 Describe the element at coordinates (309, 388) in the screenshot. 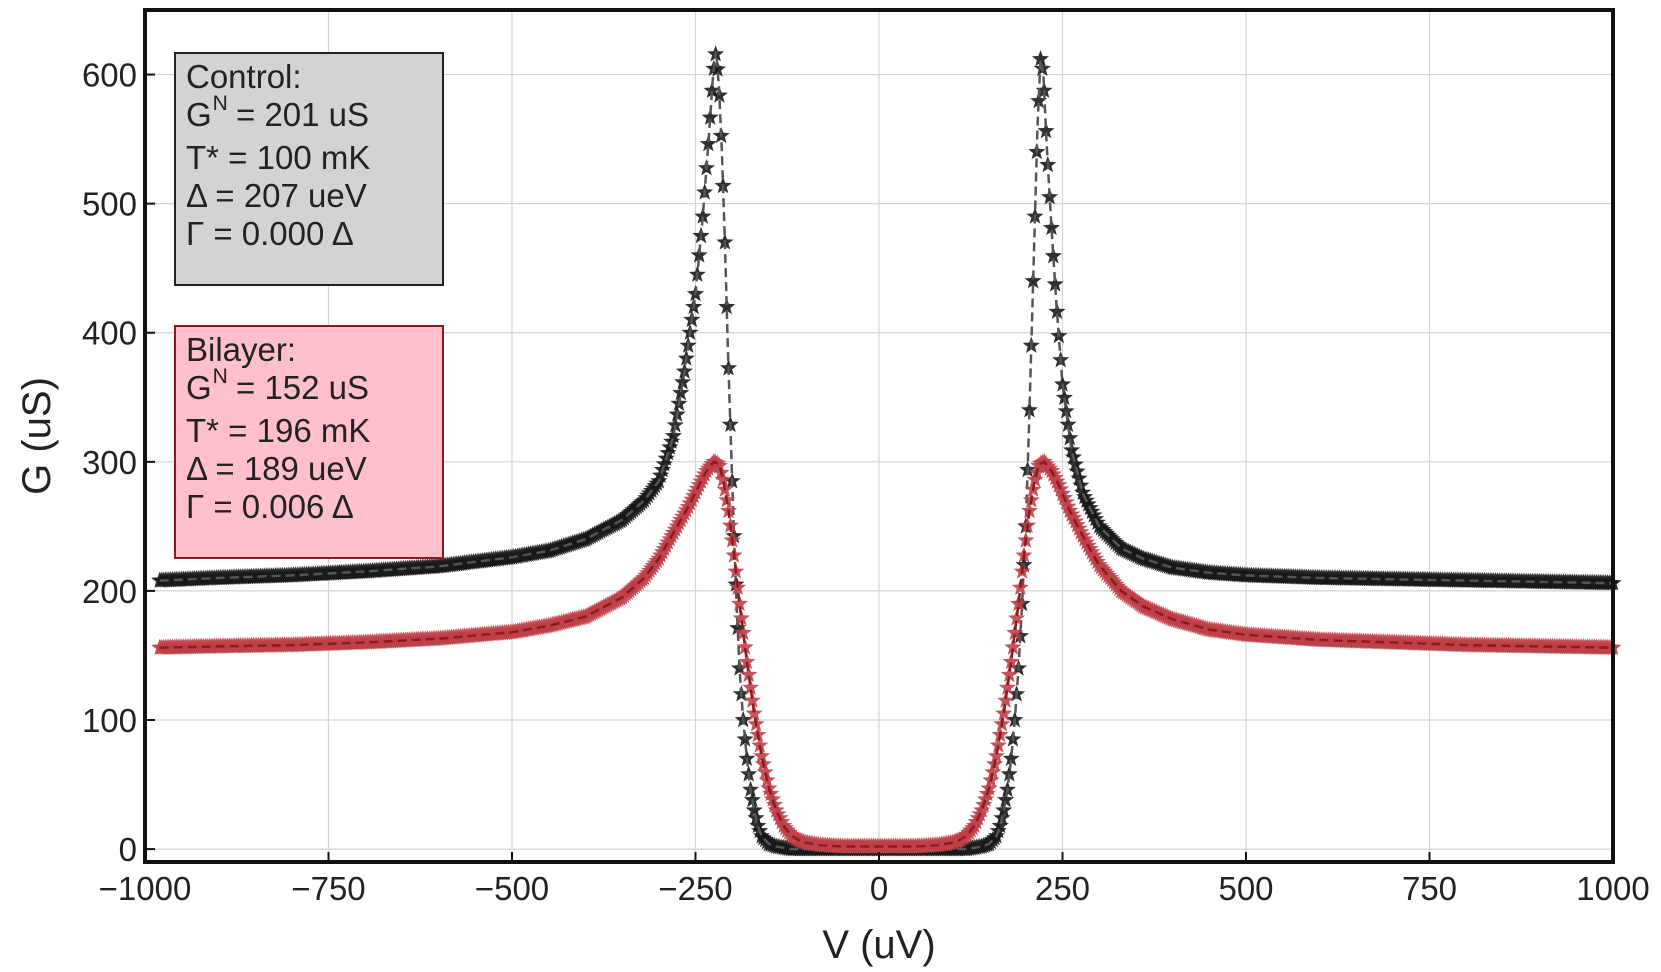

I see `bilayer-gn-line: GN = 152 uS` at that location.